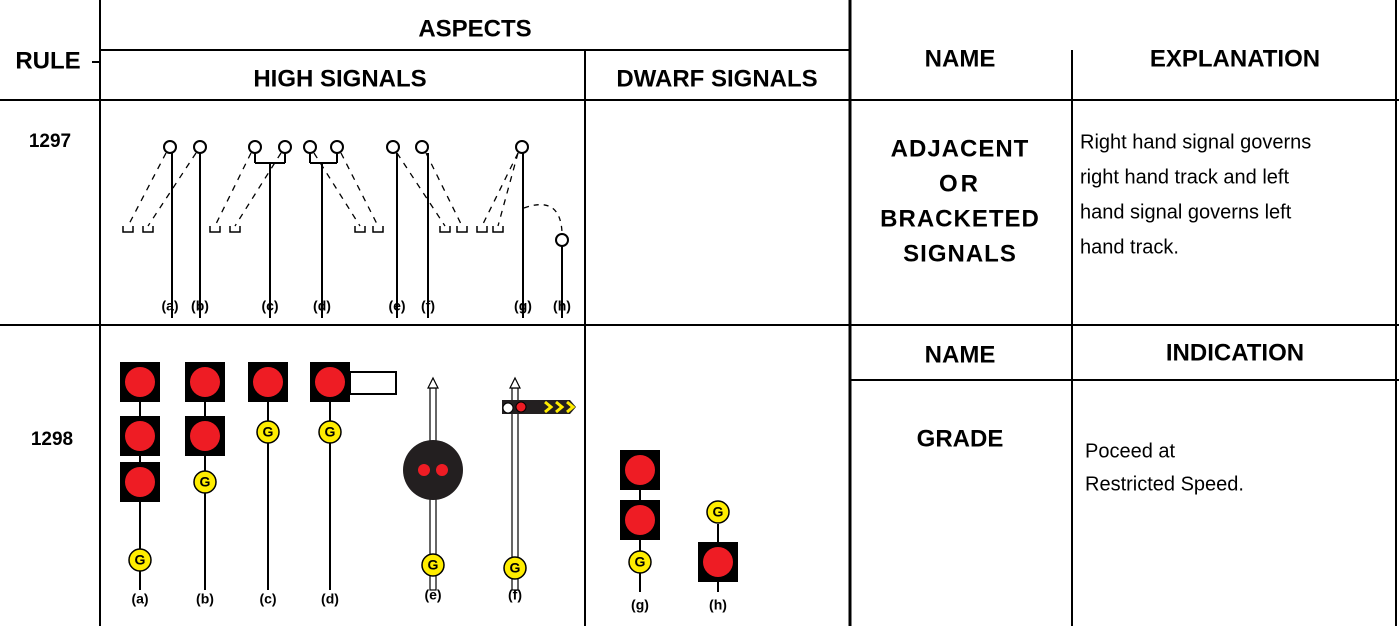  Describe the element at coordinates (960, 148) in the screenshot. I see `signal-name: ADJACENT` at that location.